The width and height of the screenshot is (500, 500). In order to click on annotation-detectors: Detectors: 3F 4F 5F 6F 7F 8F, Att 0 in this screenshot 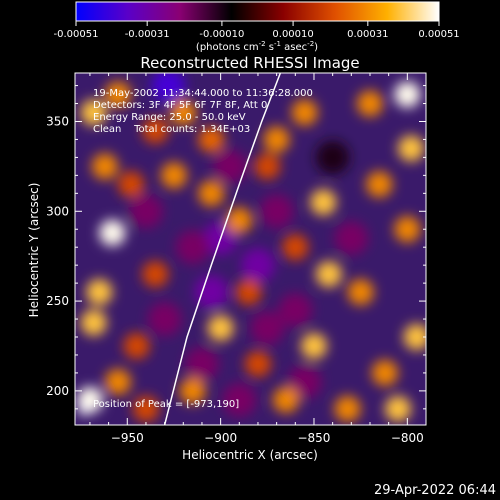, I will do `click(180, 105)`.